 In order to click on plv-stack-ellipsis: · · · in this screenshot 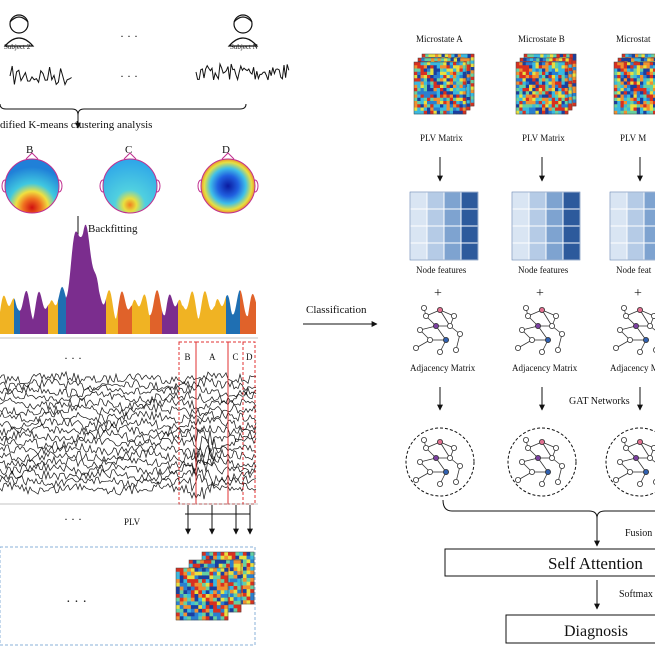, I will do `click(76, 602)`.